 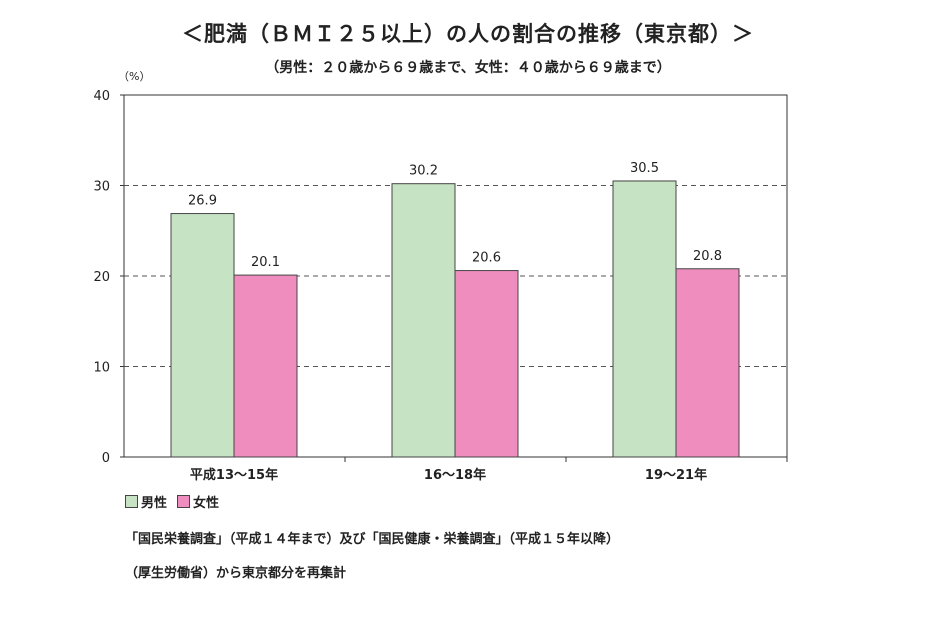 What do you see at coordinates (131, 501) in the screenshot?
I see `legend-swatch-male` at bounding box center [131, 501].